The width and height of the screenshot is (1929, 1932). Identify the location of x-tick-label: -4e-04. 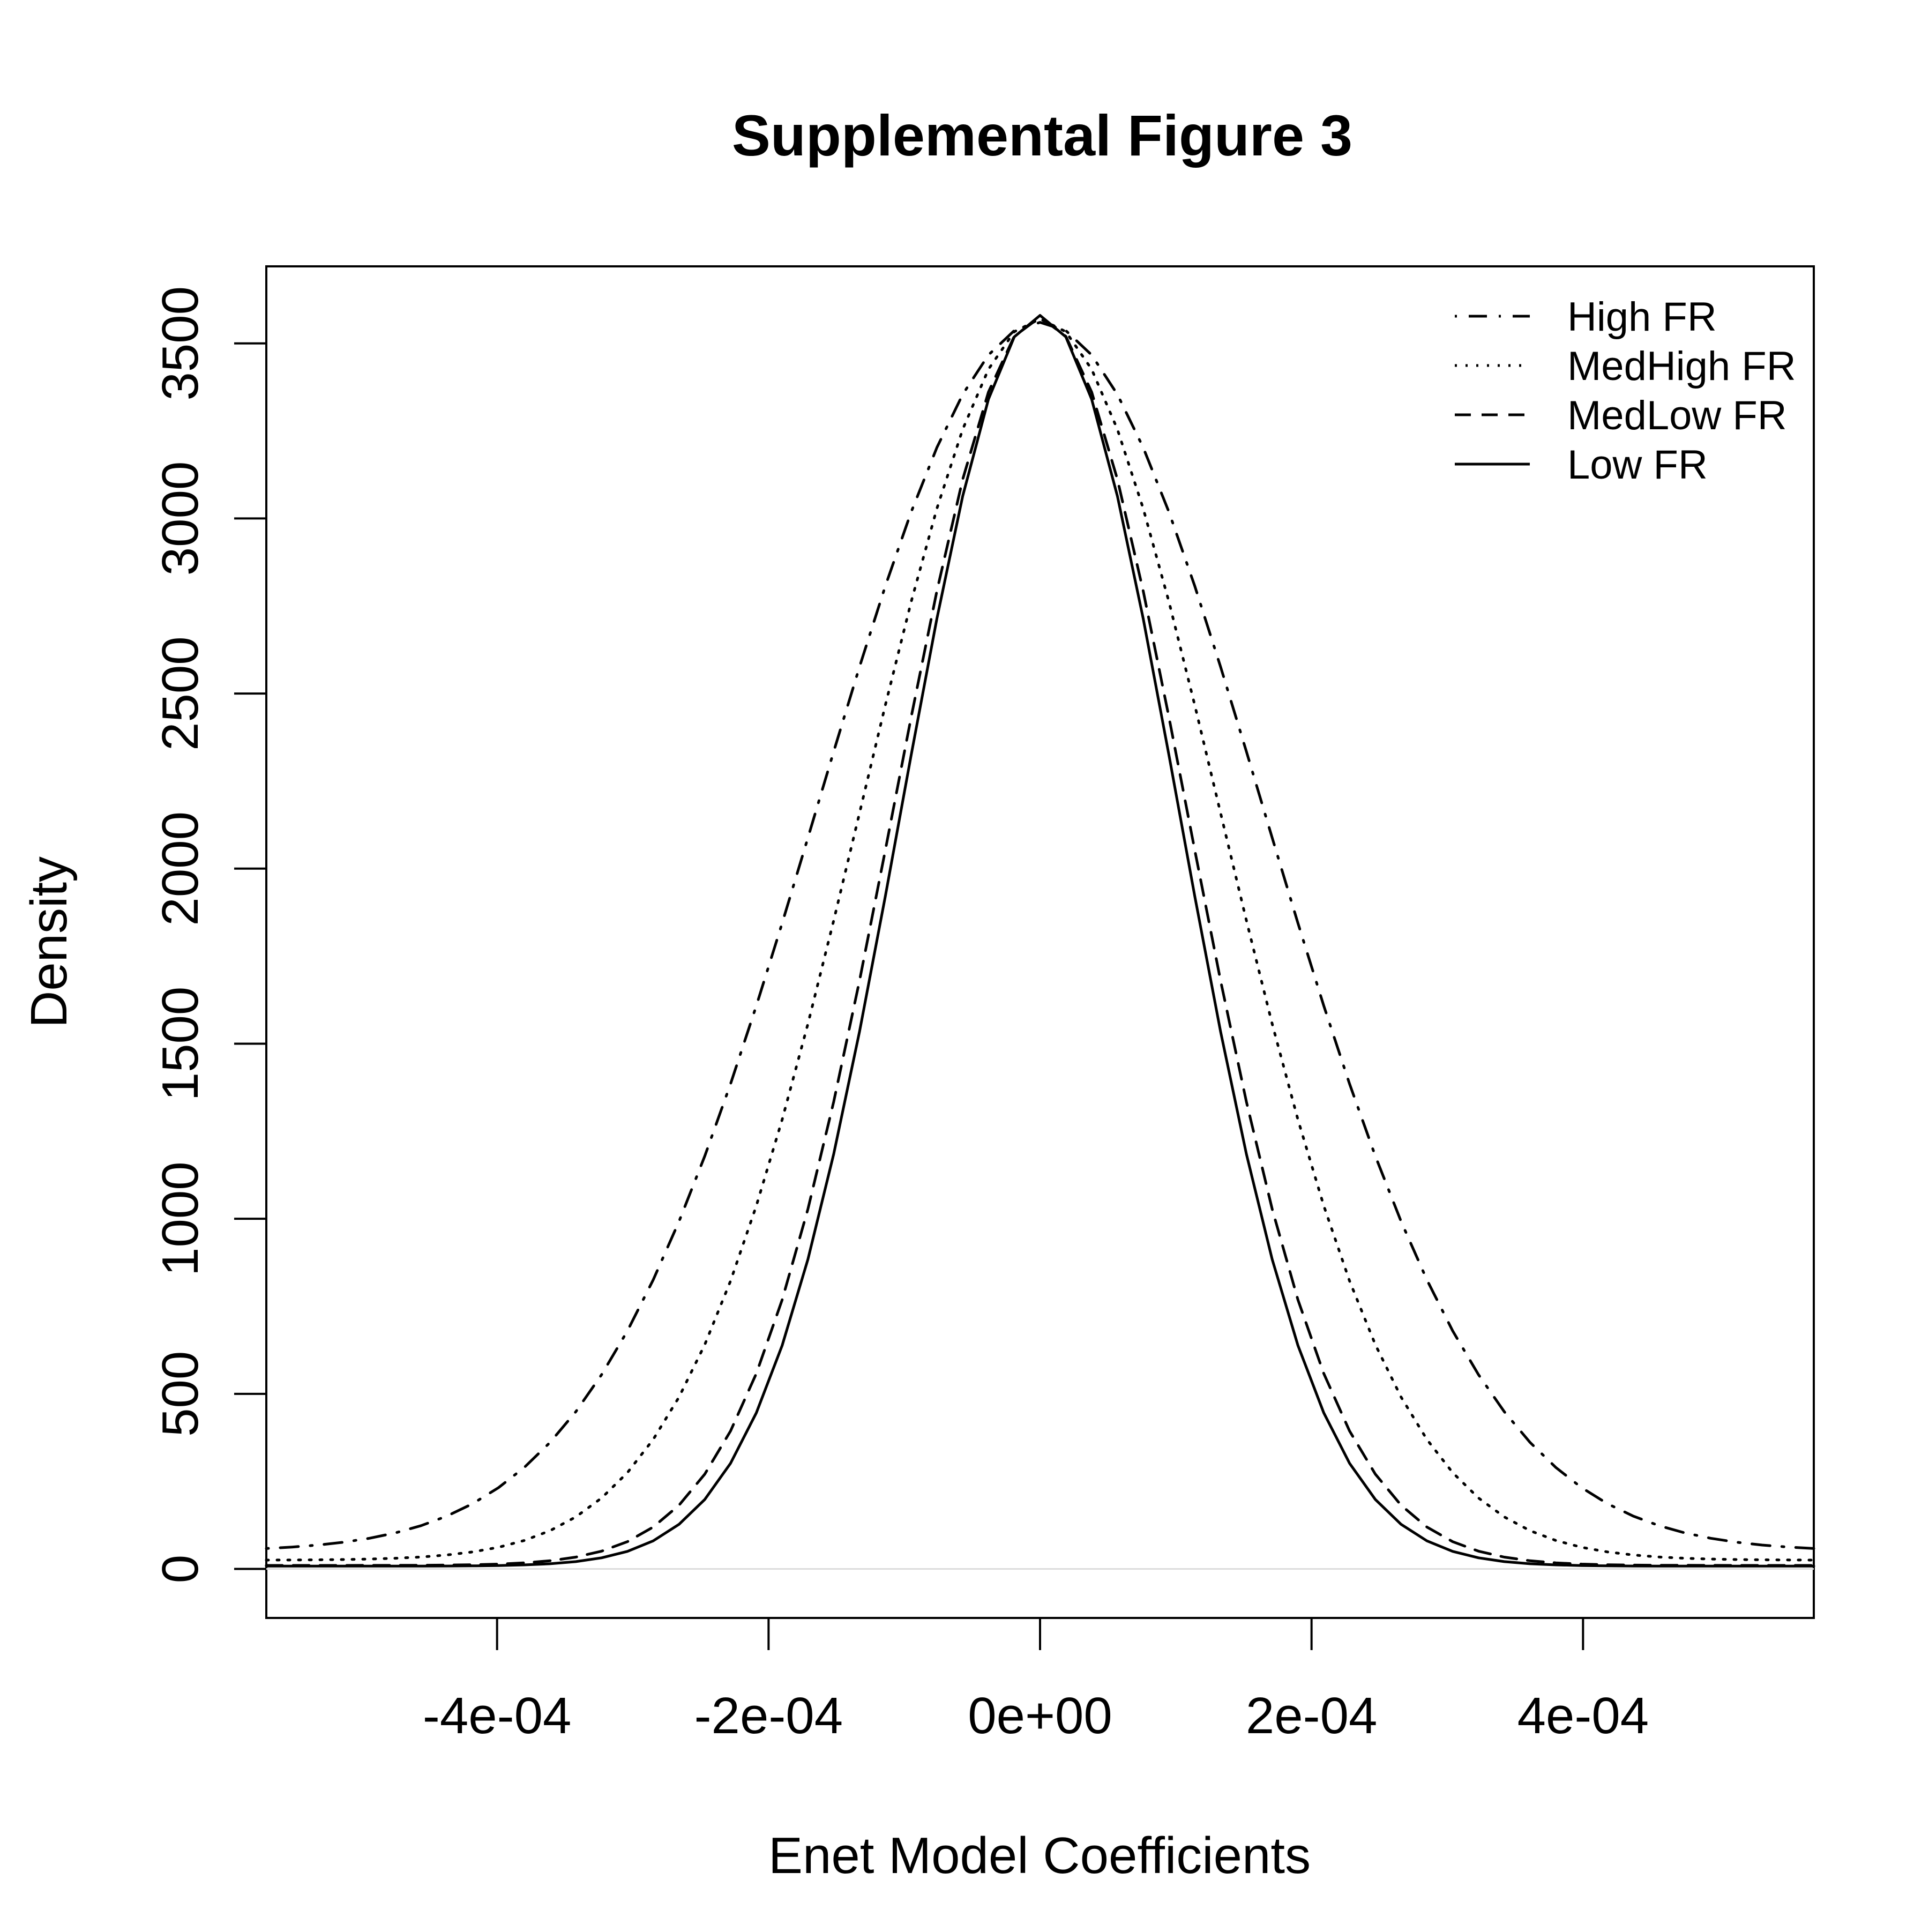
(498, 1715).